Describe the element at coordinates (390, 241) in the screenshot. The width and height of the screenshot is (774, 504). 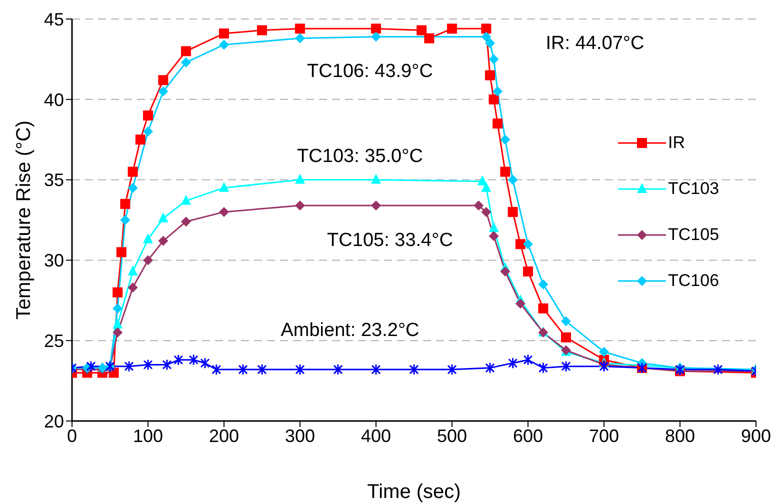
I see `annotation: TC105: 33.4°C` at that location.